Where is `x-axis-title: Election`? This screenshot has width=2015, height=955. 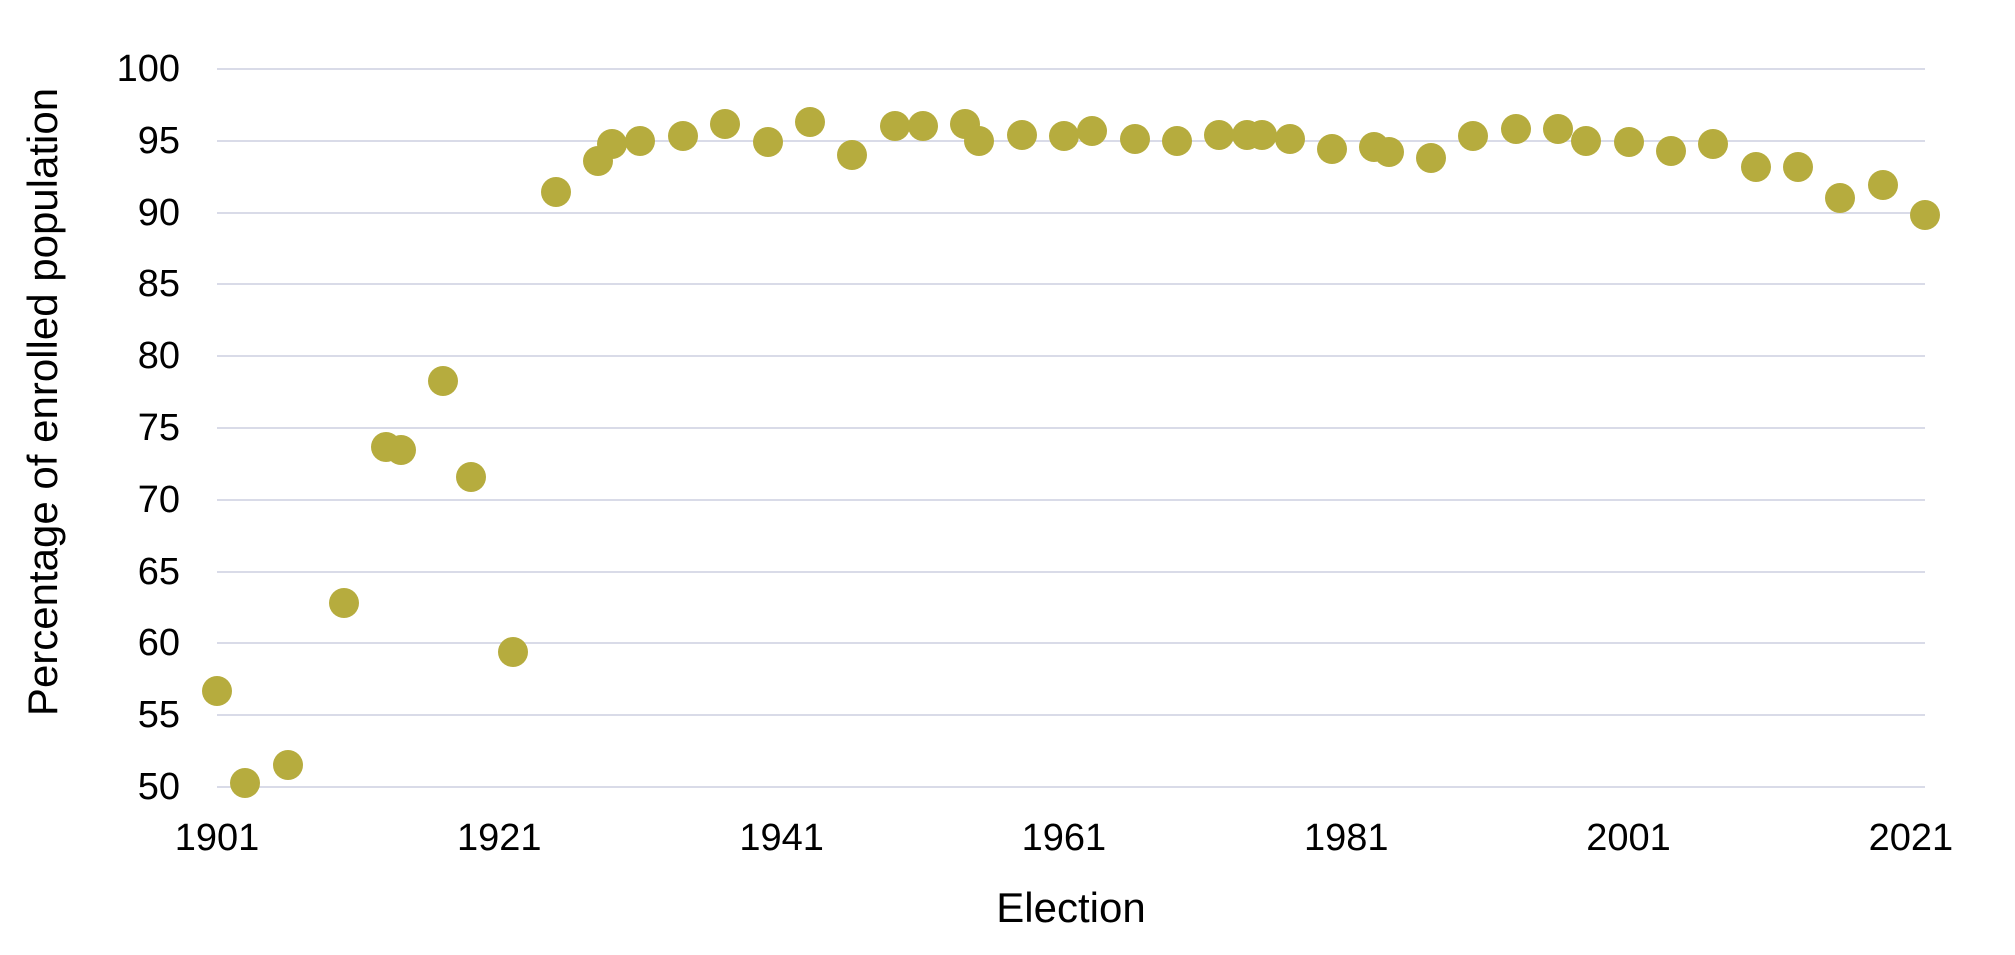
x-axis-title: Election is located at coordinates (1071, 907).